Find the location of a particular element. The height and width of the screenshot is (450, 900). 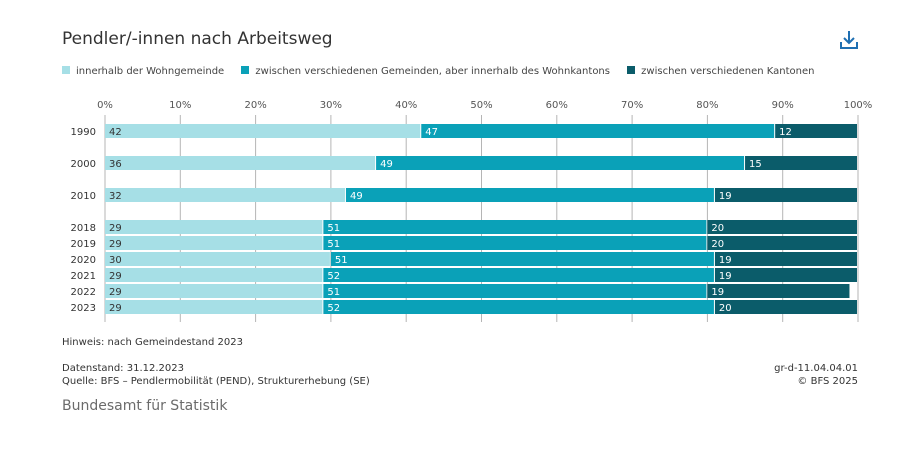

y-category-label: 2021 is located at coordinates (83, 276).